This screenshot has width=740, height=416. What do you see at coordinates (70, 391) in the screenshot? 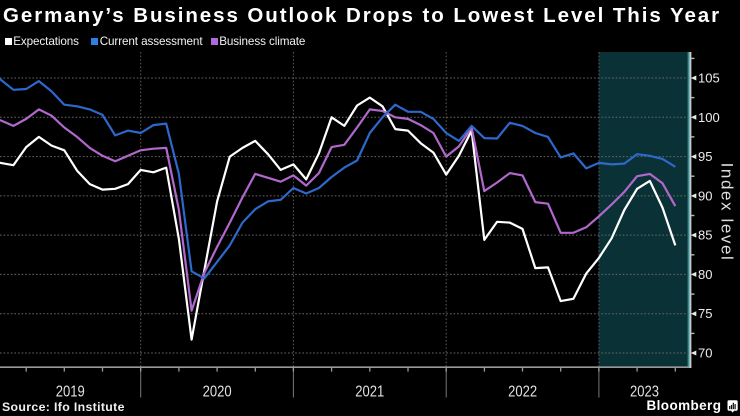
I see `svg-text: 2019` at bounding box center [70, 391].